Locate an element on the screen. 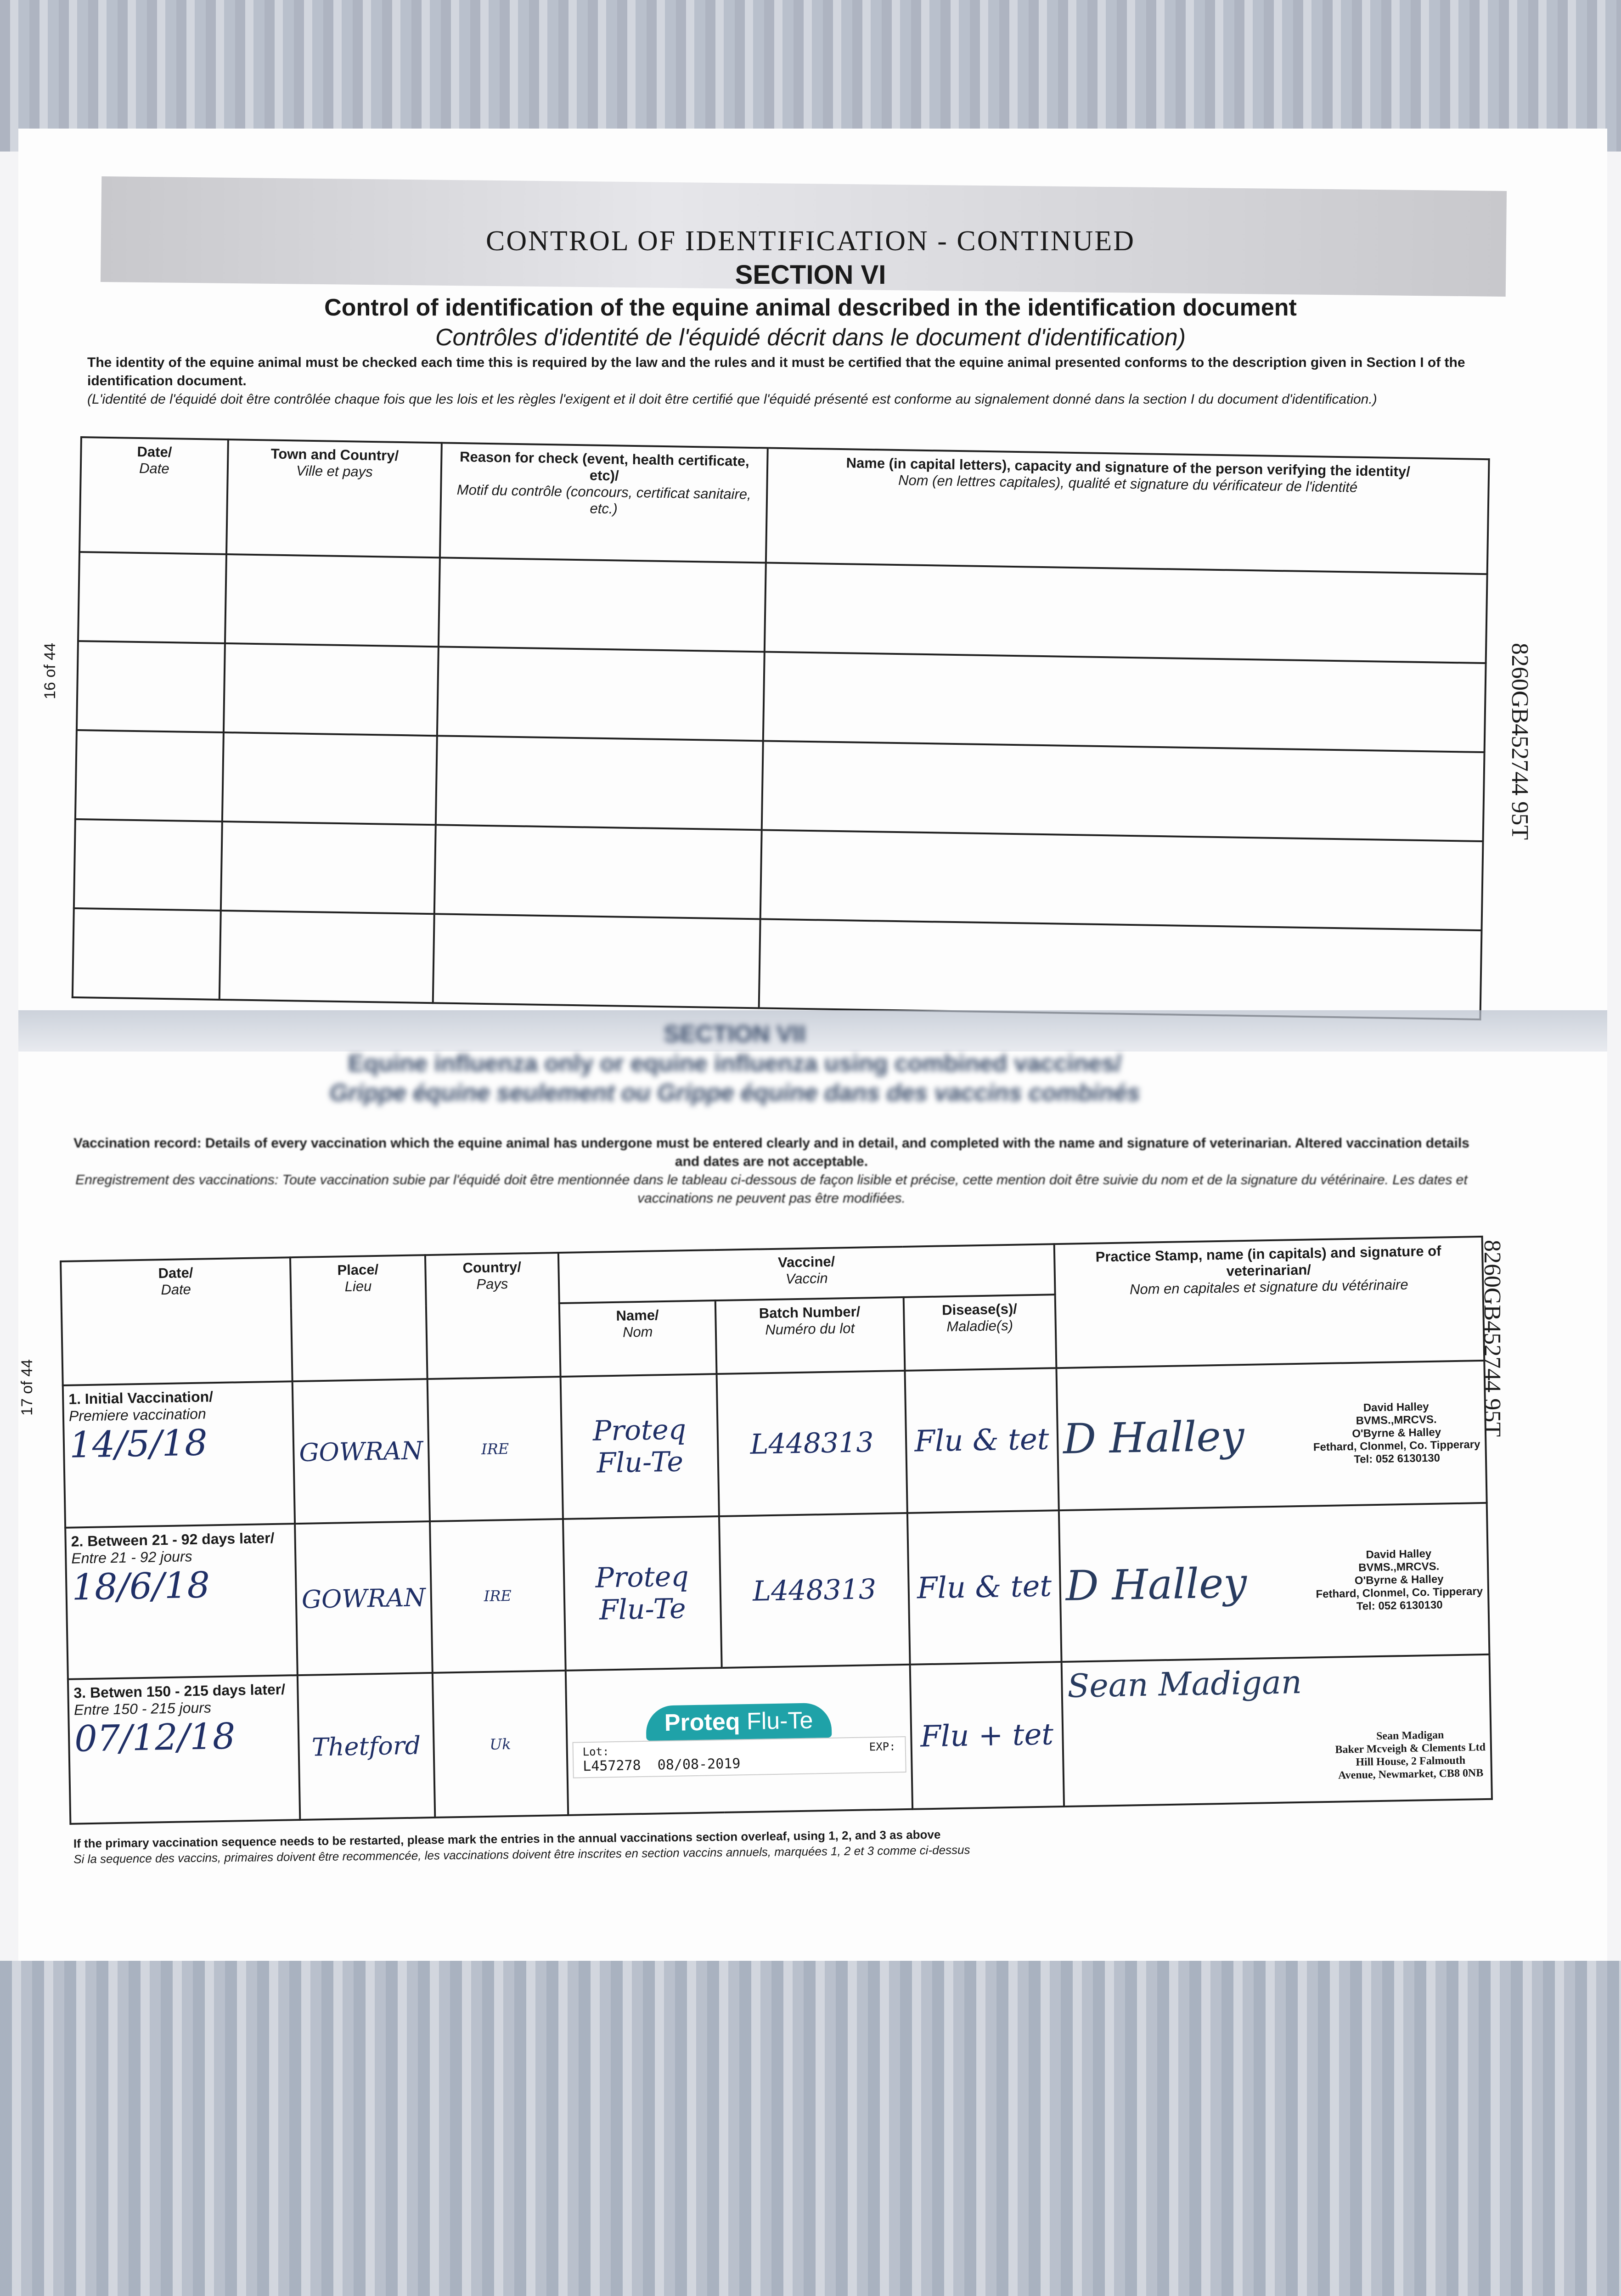  col-batch-fr: Numéro du lot is located at coordinates (810, 1329).